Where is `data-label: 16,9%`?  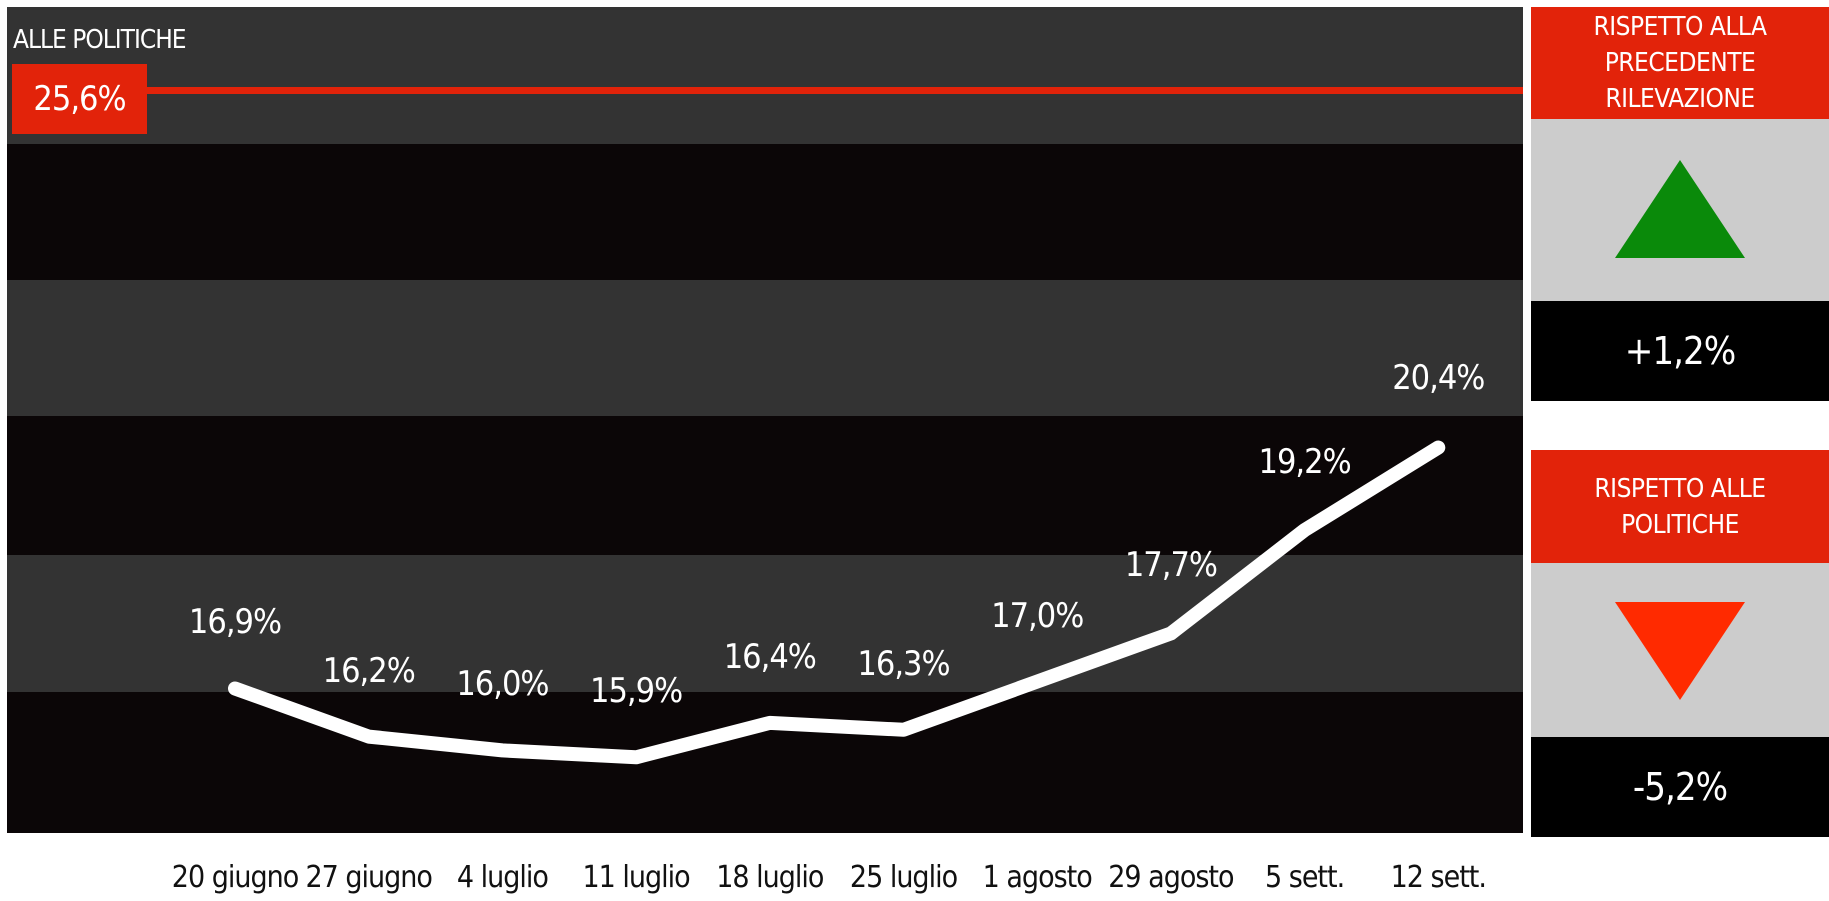
data-label: 16,9% is located at coordinates (235, 622).